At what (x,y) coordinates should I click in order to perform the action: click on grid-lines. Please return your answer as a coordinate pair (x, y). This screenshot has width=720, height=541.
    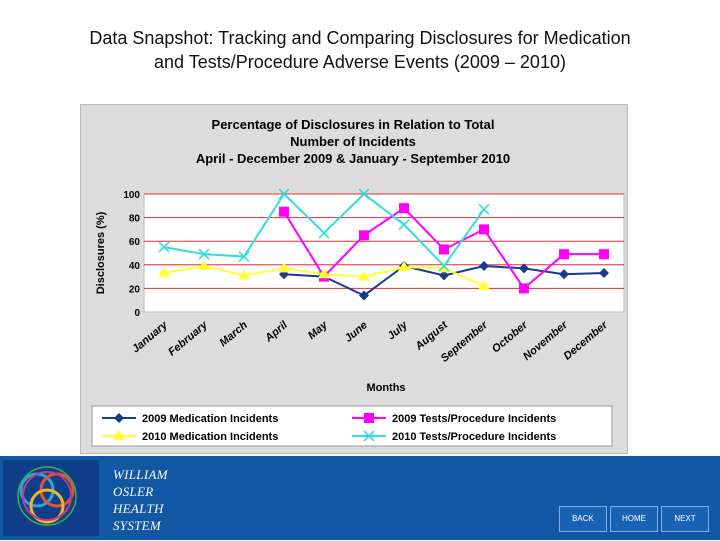
    Looking at the image, I should click on (384, 241).